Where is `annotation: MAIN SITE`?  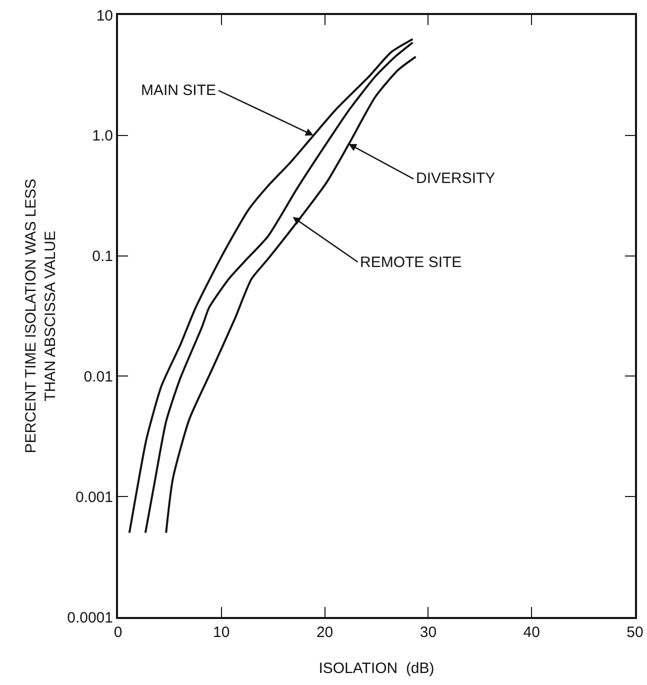 annotation: MAIN SITE is located at coordinates (178, 90).